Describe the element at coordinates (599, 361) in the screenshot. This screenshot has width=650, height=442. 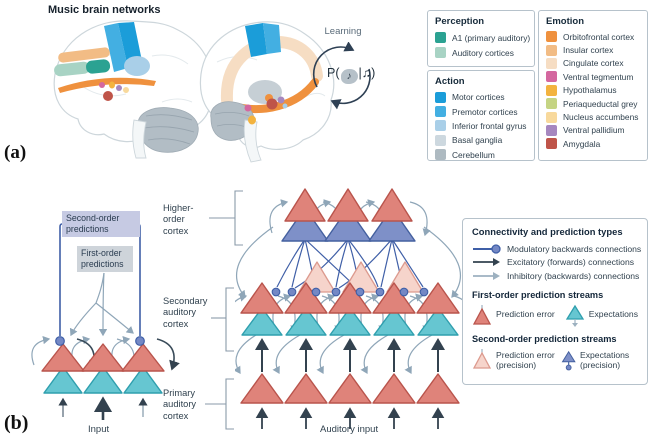
I see `legend-item: Expectations (precision)` at that location.